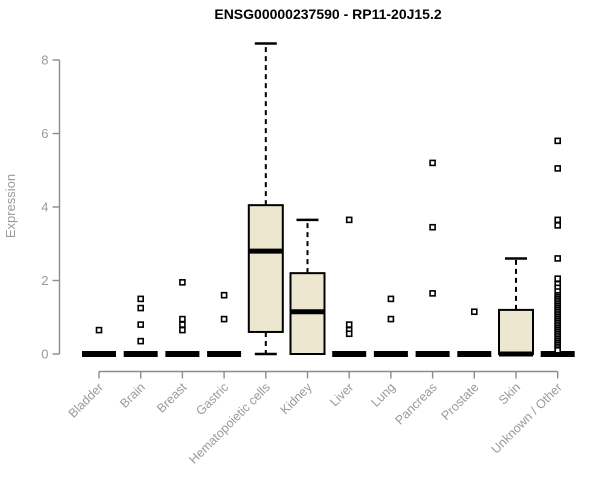 This screenshot has width=600, height=500. What do you see at coordinates (224, 324) in the screenshot?
I see `box-group-gastric` at bounding box center [224, 324].